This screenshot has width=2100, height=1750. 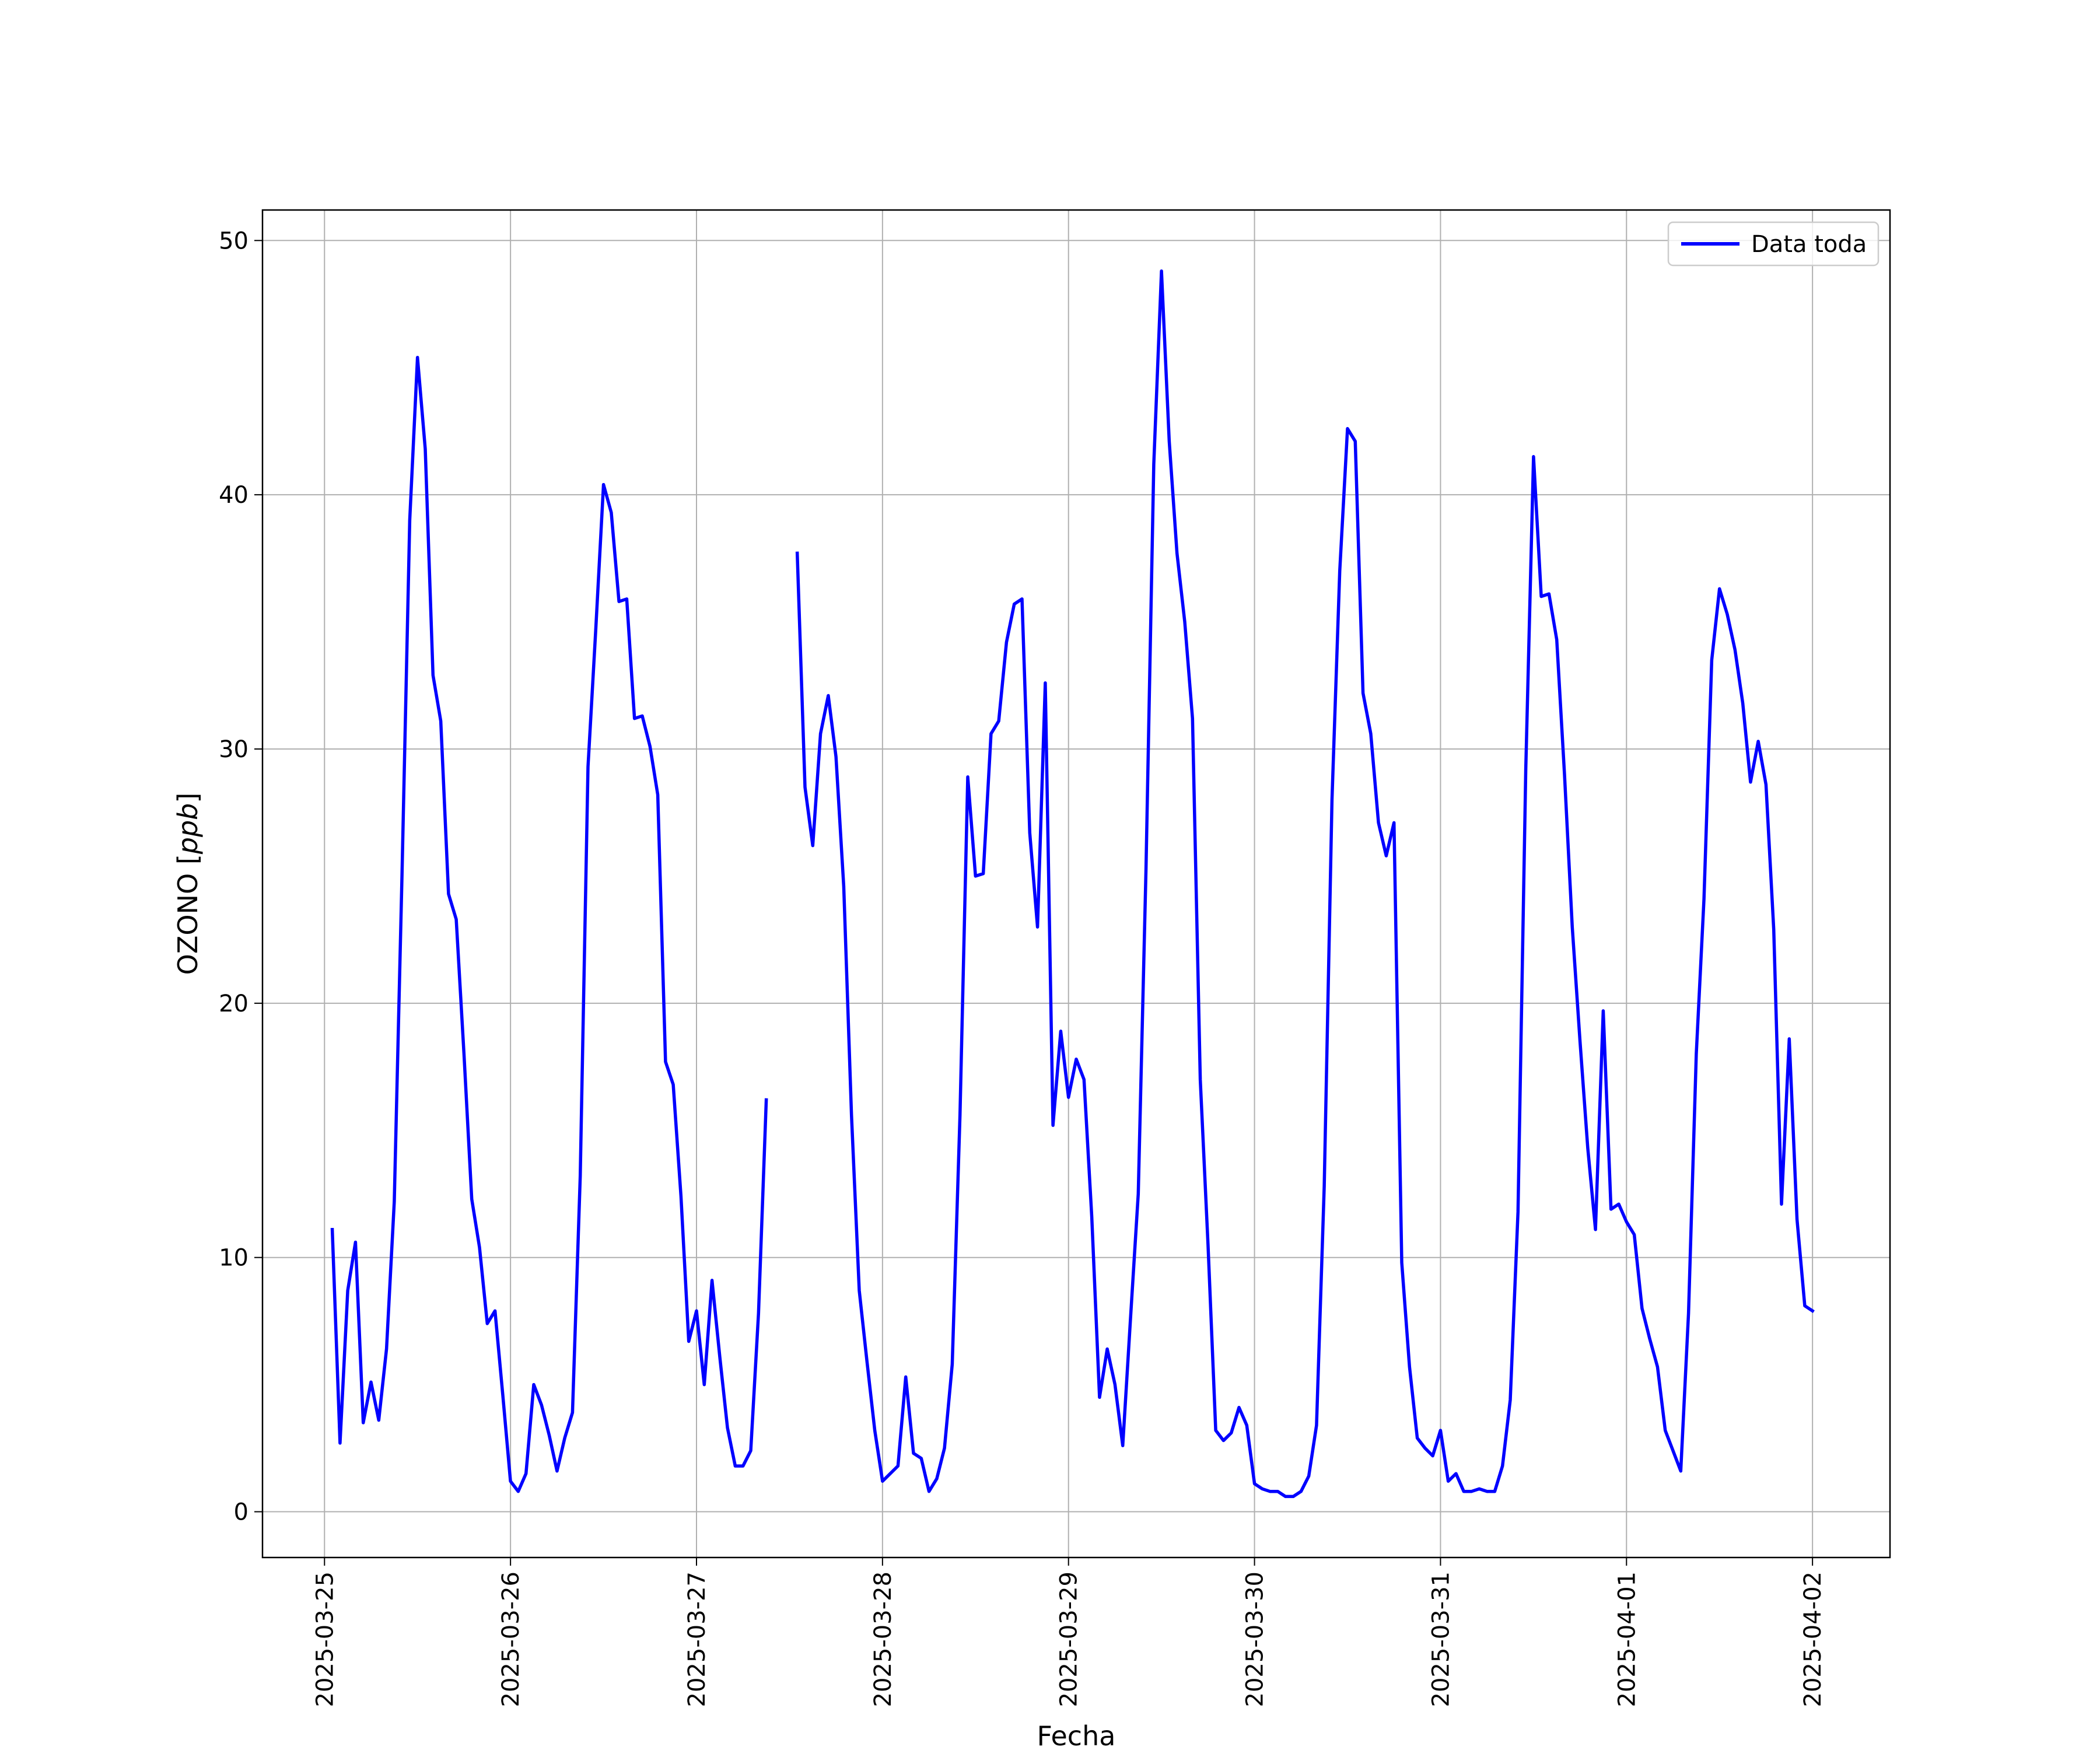 What do you see at coordinates (1255, 1639) in the screenshot?
I see `x-tick-label: 2025-03-30` at bounding box center [1255, 1639].